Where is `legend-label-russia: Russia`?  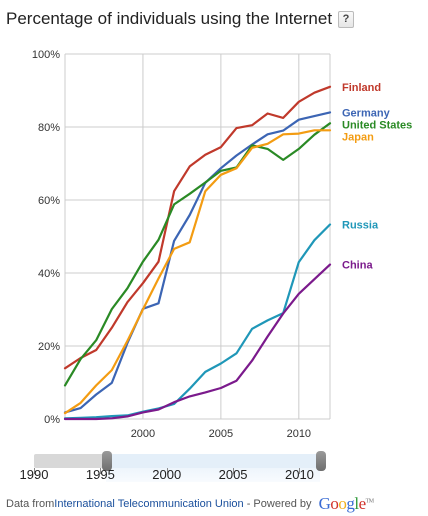
legend-label-russia: Russia is located at coordinates (360, 225).